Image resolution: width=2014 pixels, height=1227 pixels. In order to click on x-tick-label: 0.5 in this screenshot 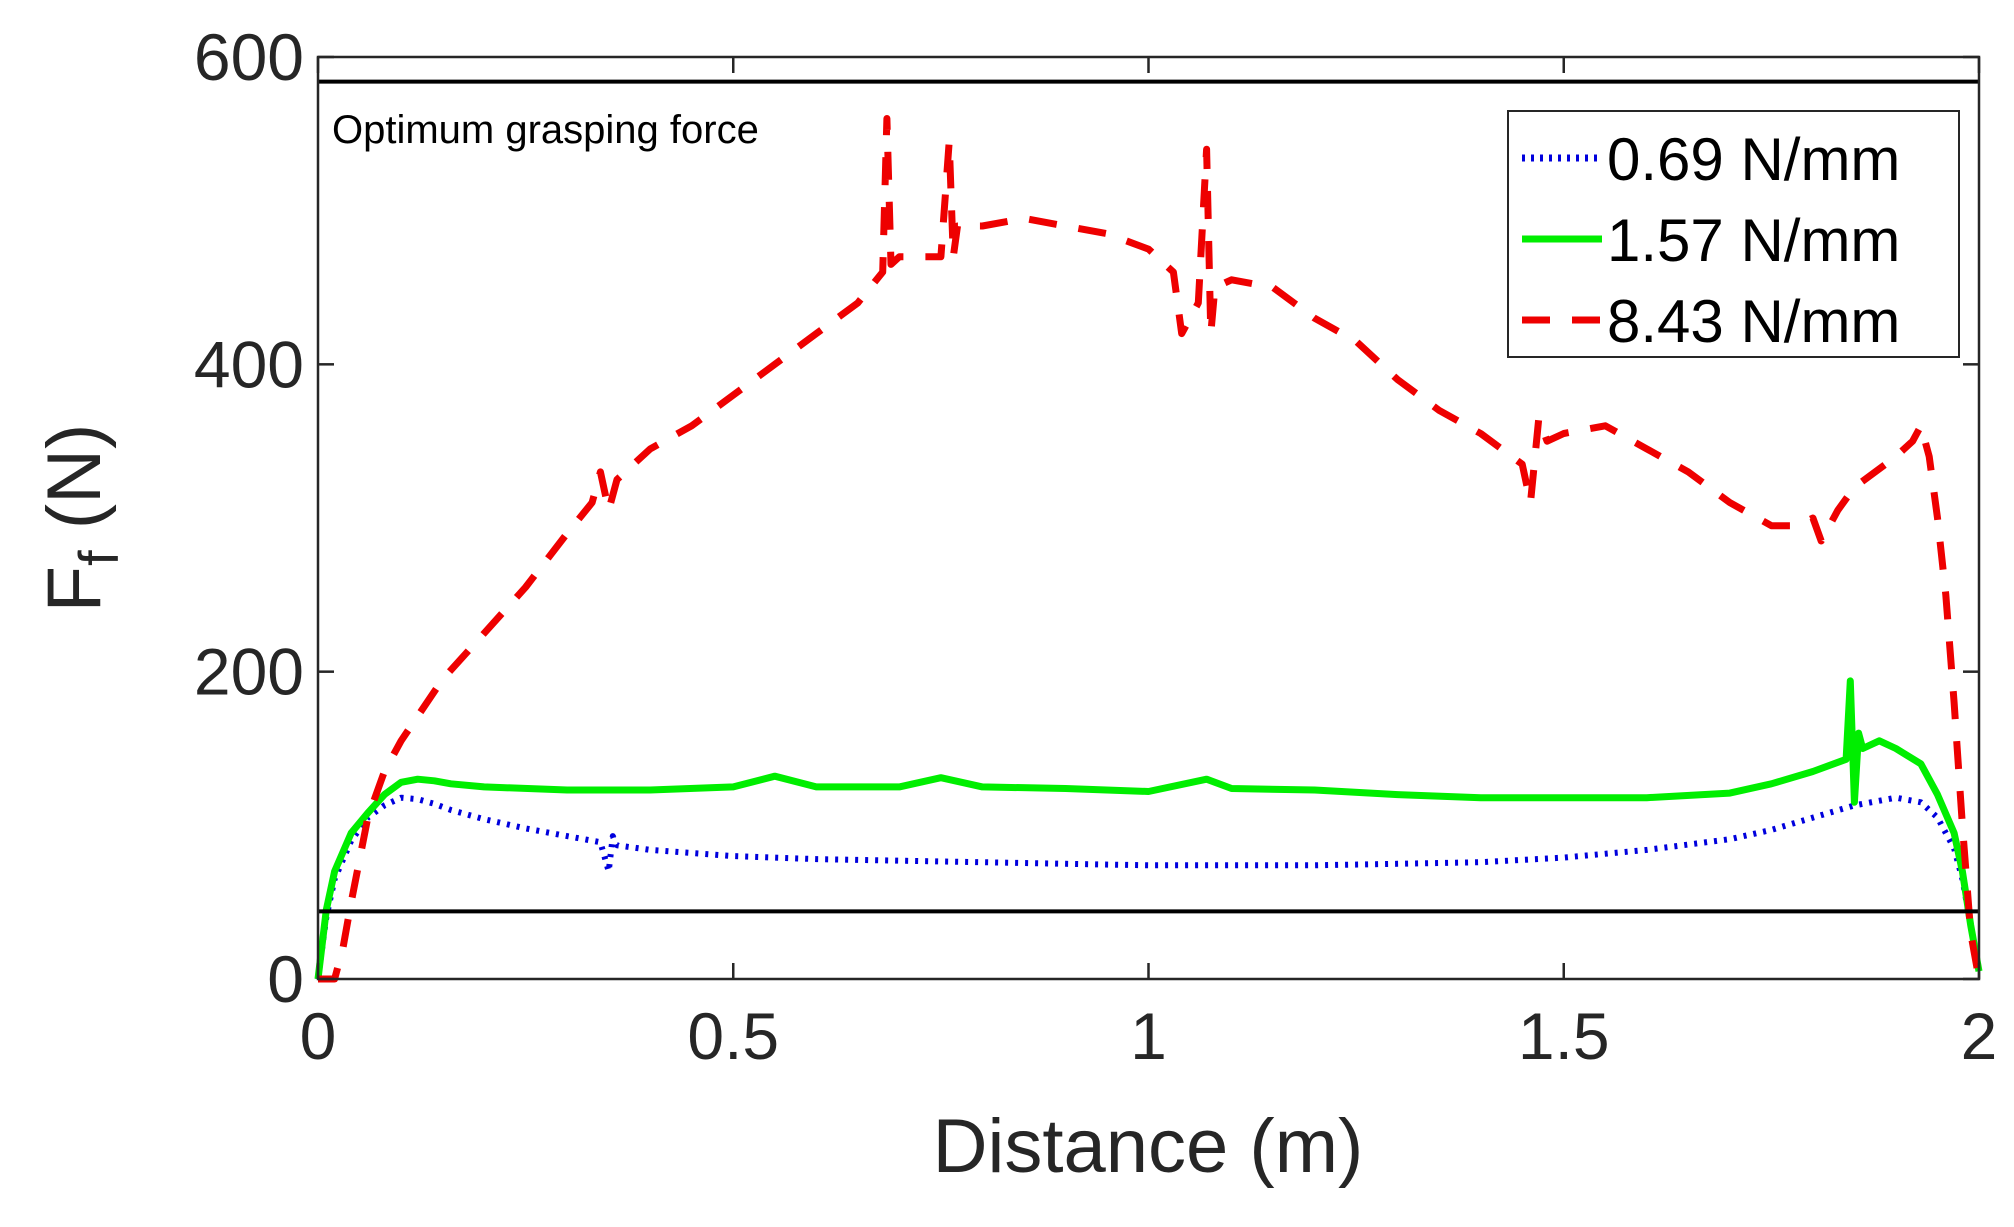, I will do `click(733, 1036)`.